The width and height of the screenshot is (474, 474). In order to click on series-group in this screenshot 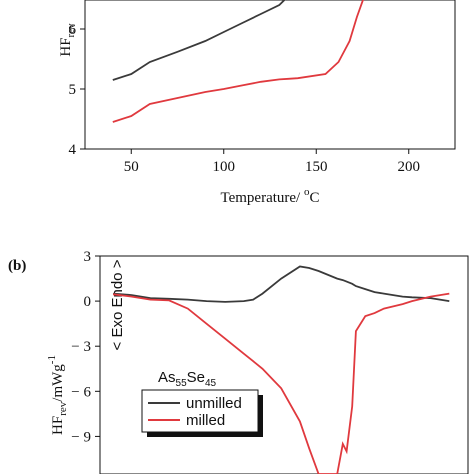, I will do `click(238, 61)`.